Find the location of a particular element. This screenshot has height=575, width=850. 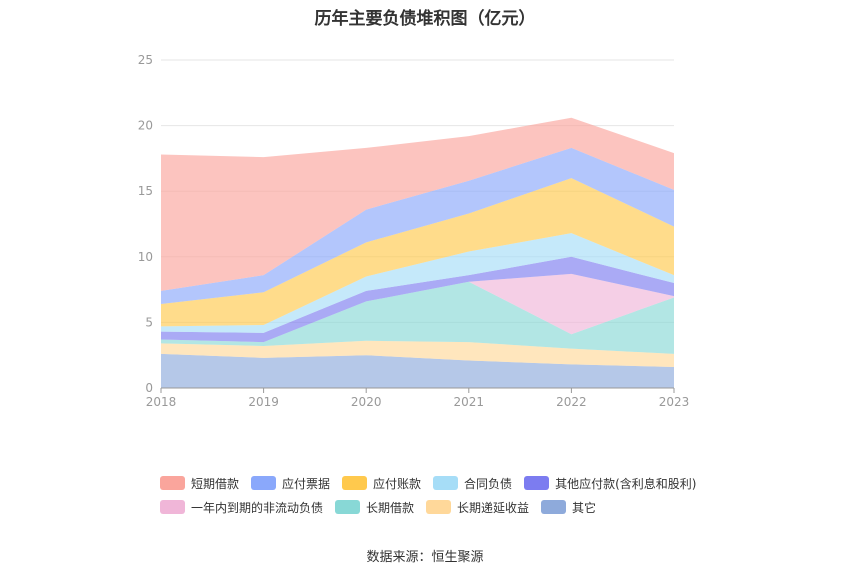

x-tick-label: 2023 is located at coordinates (674, 402).